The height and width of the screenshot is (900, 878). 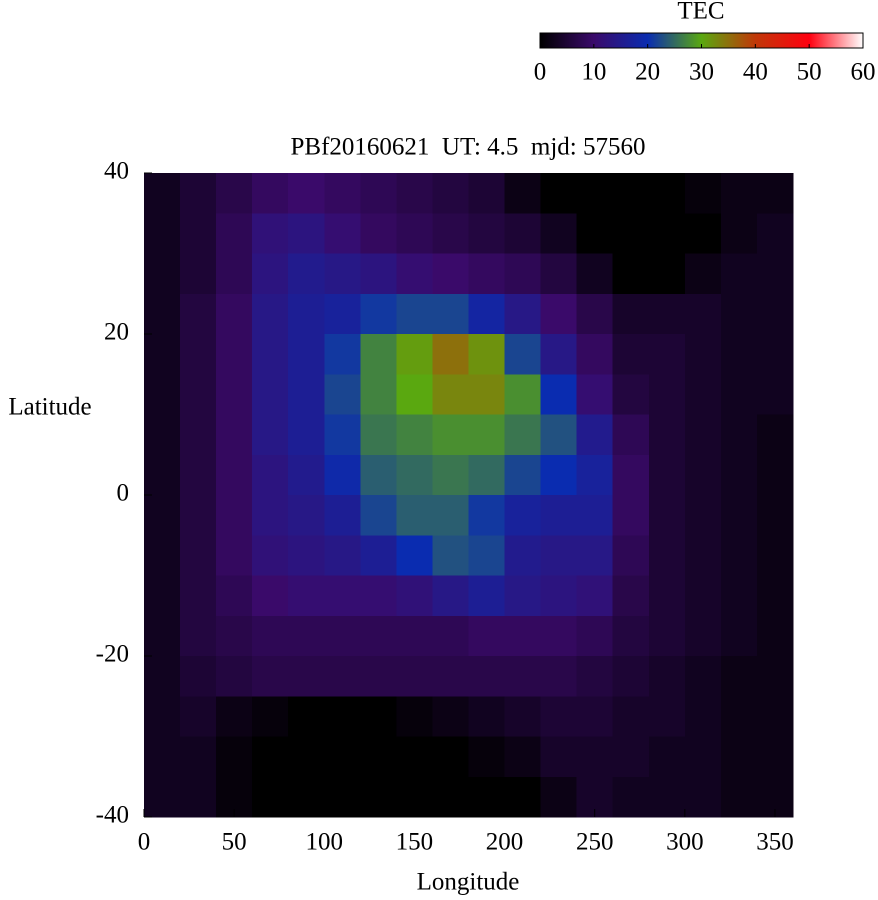 What do you see at coordinates (49, 407) in the screenshot?
I see `y-axis-label: Latitude` at bounding box center [49, 407].